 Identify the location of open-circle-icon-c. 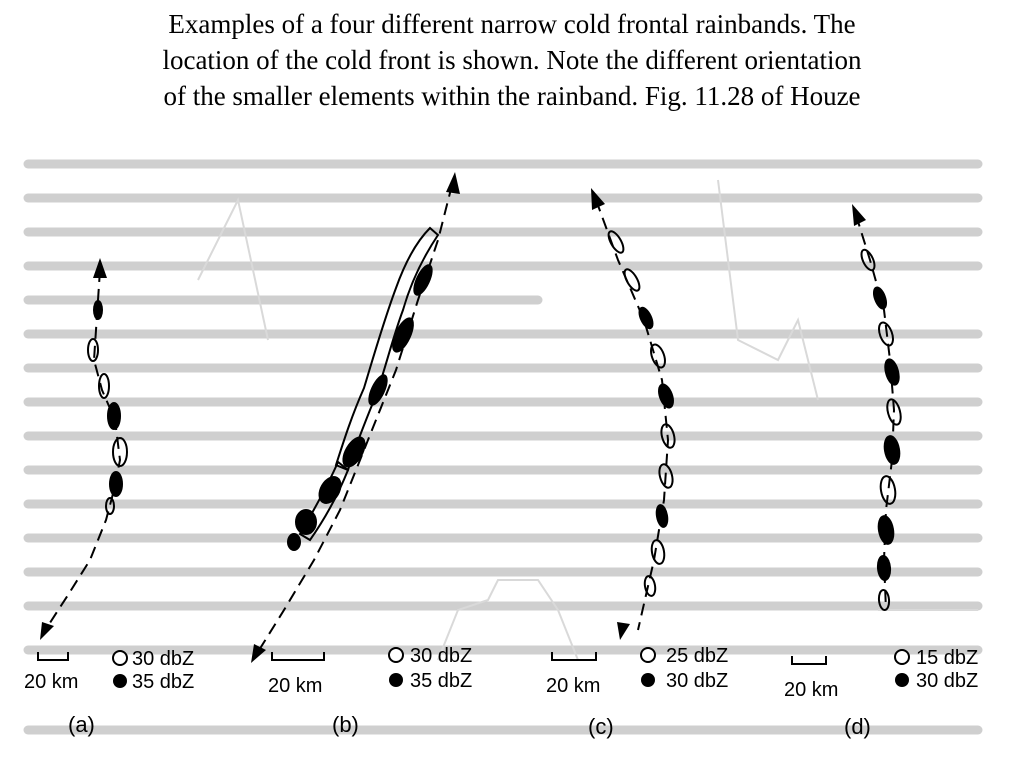
(648, 655).